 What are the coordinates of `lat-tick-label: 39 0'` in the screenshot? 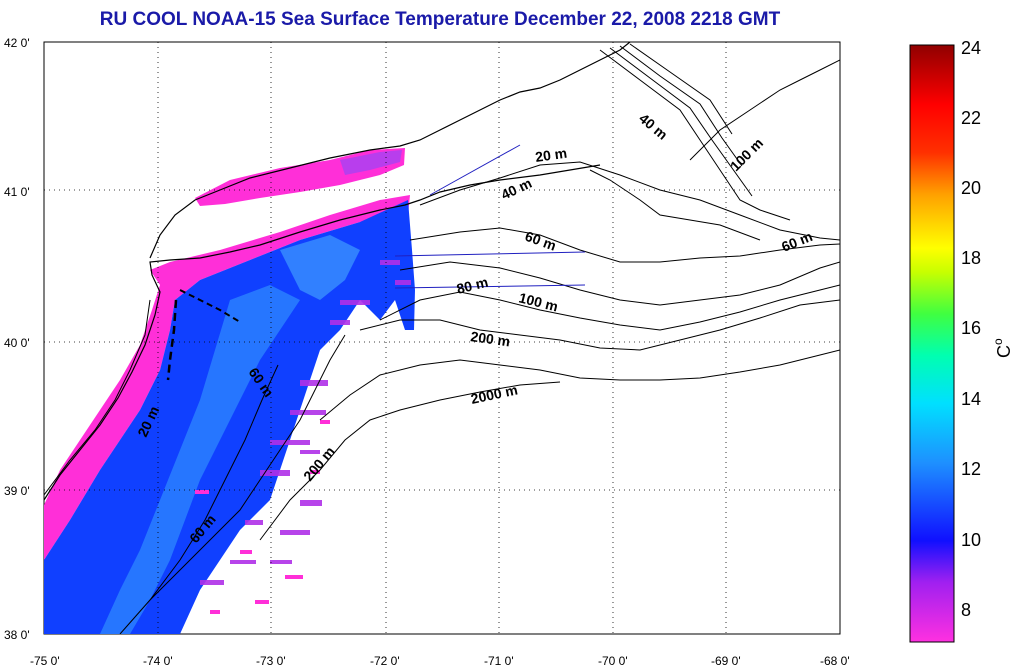 It's located at (17, 491).